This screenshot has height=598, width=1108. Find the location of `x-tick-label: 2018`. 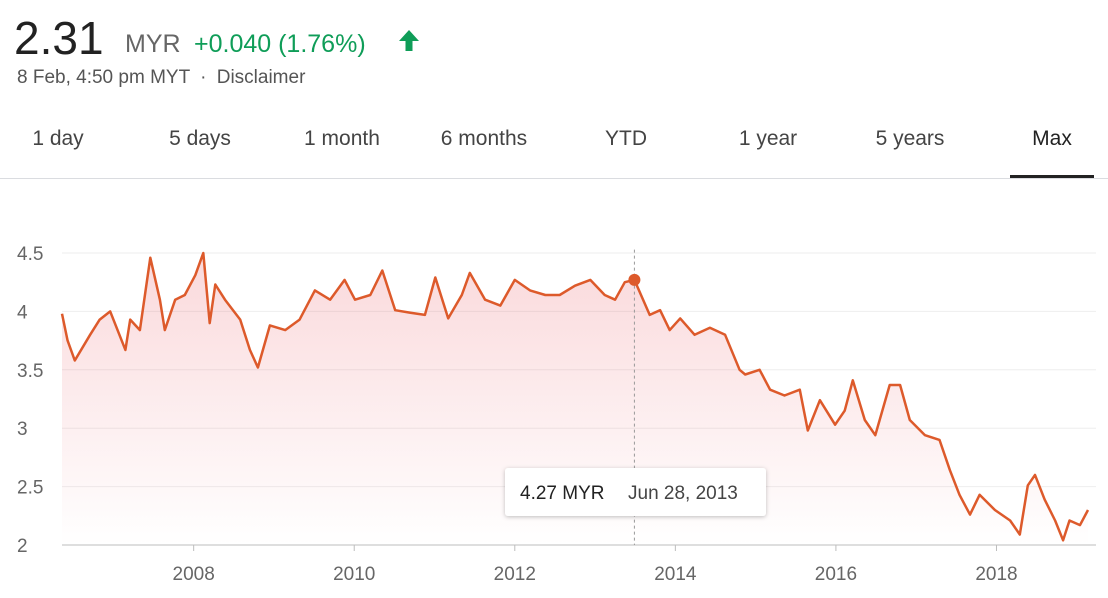

x-tick-label: 2018 is located at coordinates (996, 574).